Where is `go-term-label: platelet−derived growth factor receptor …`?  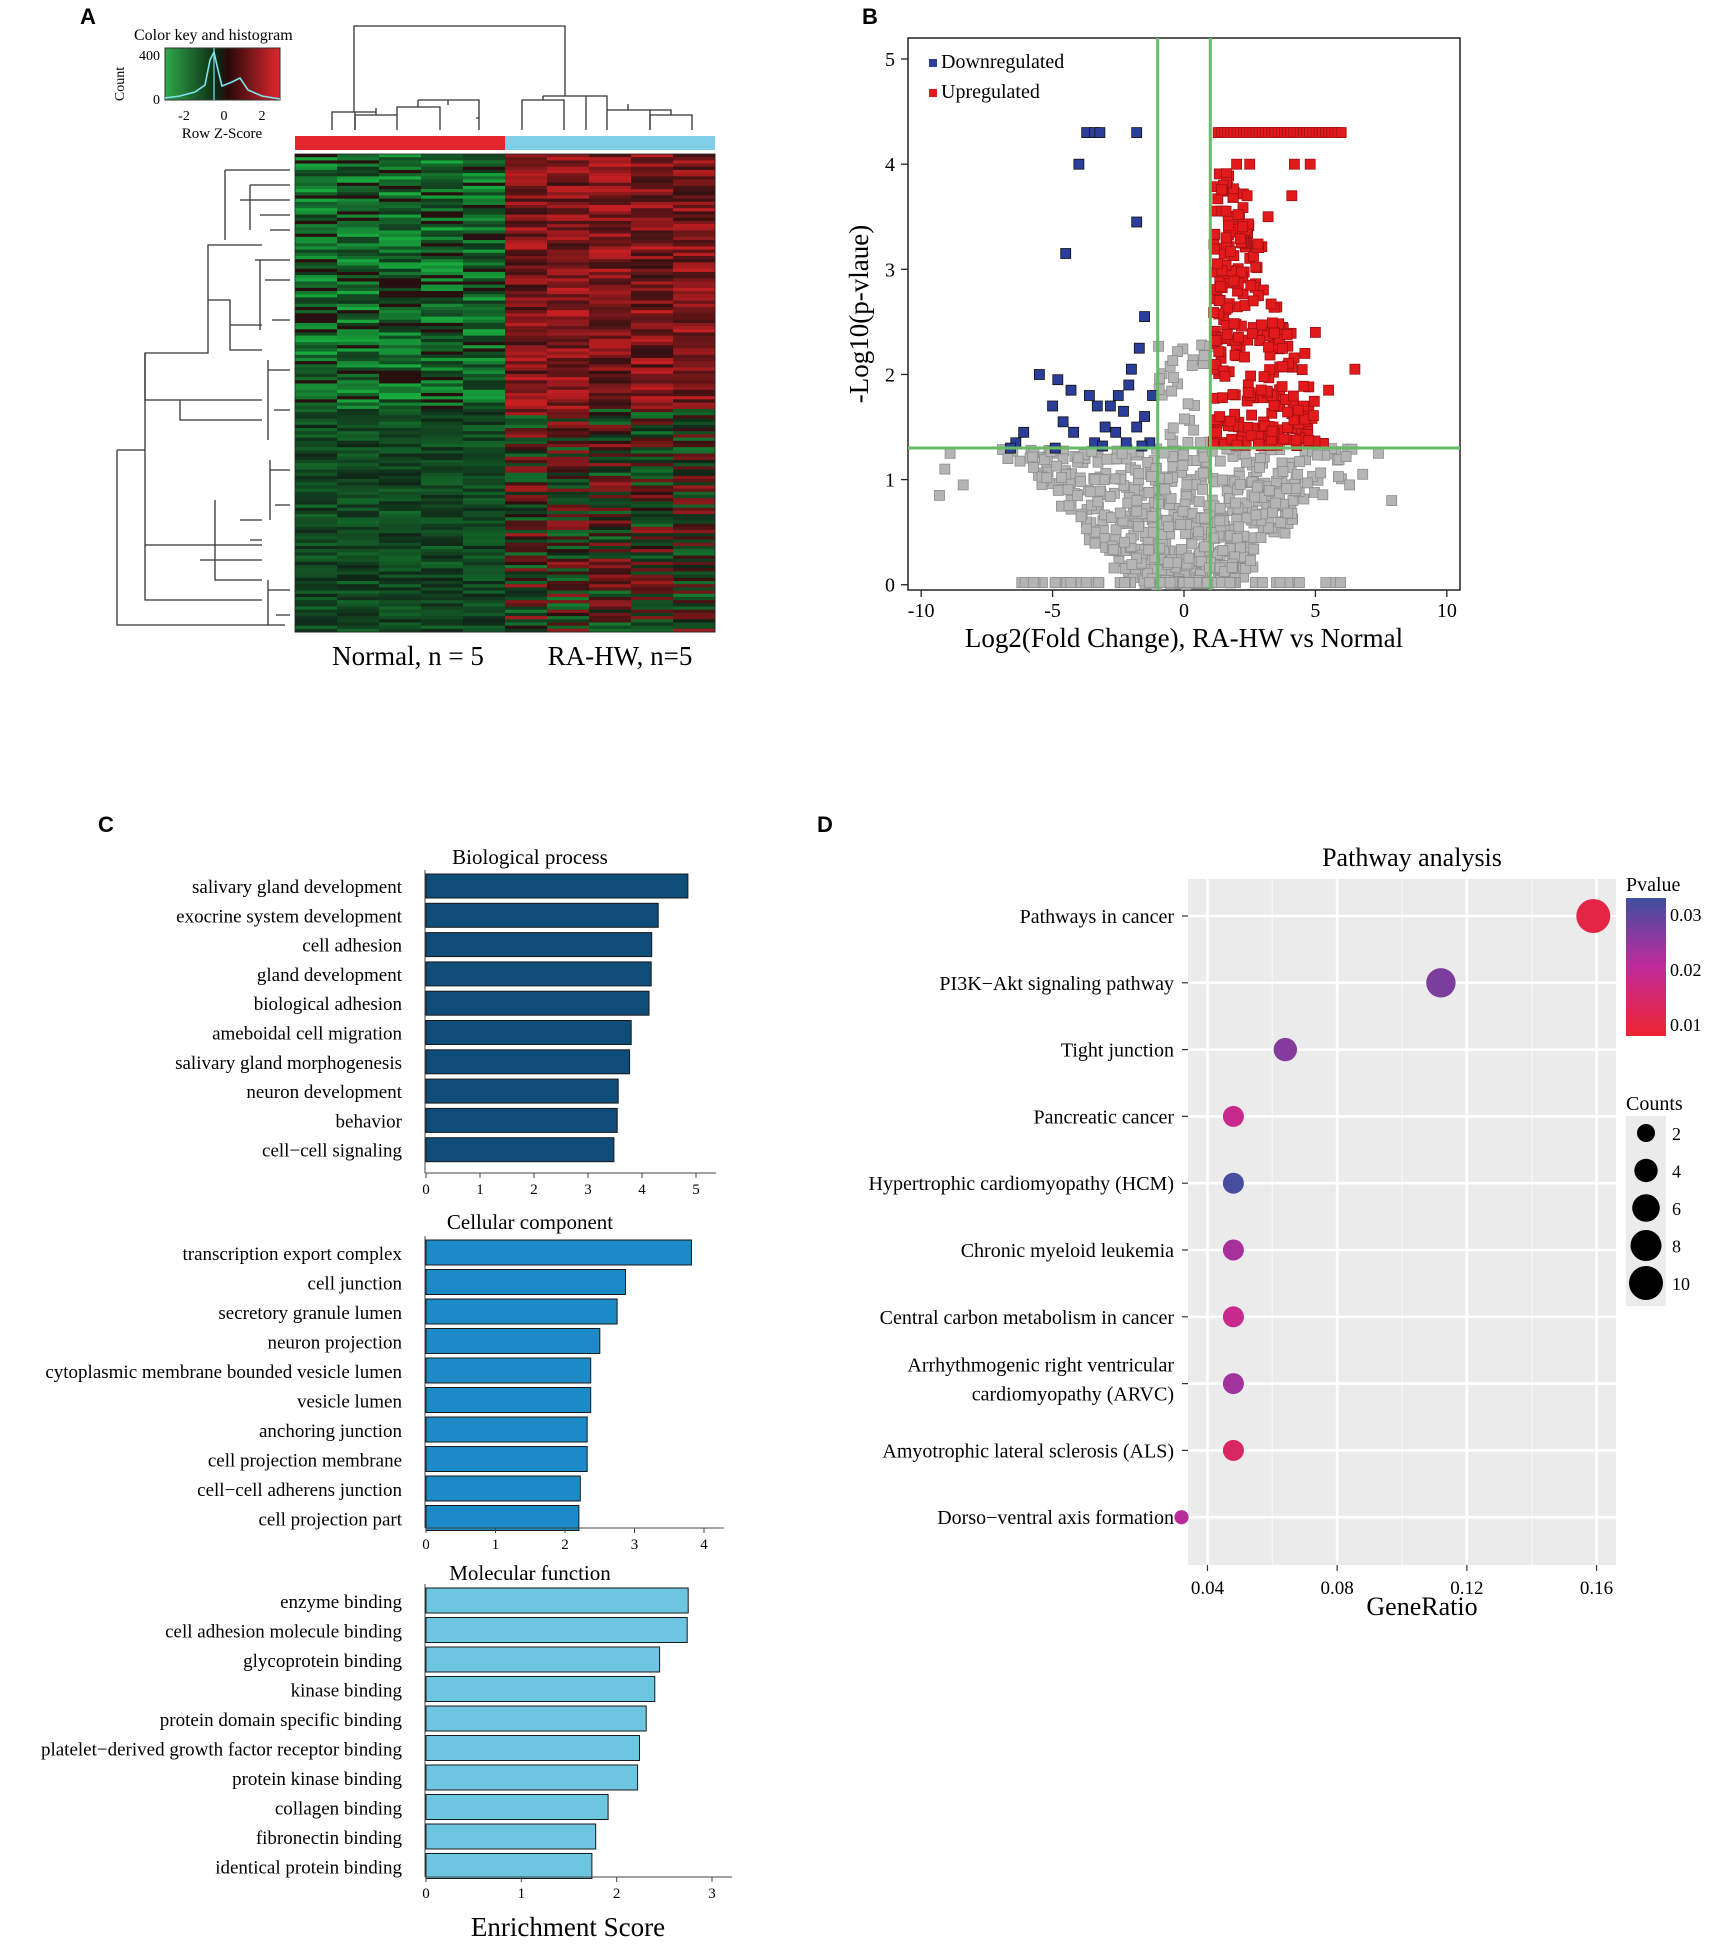
go-term-label: platelet−derived growth factor receptor … is located at coordinates (222, 1750).